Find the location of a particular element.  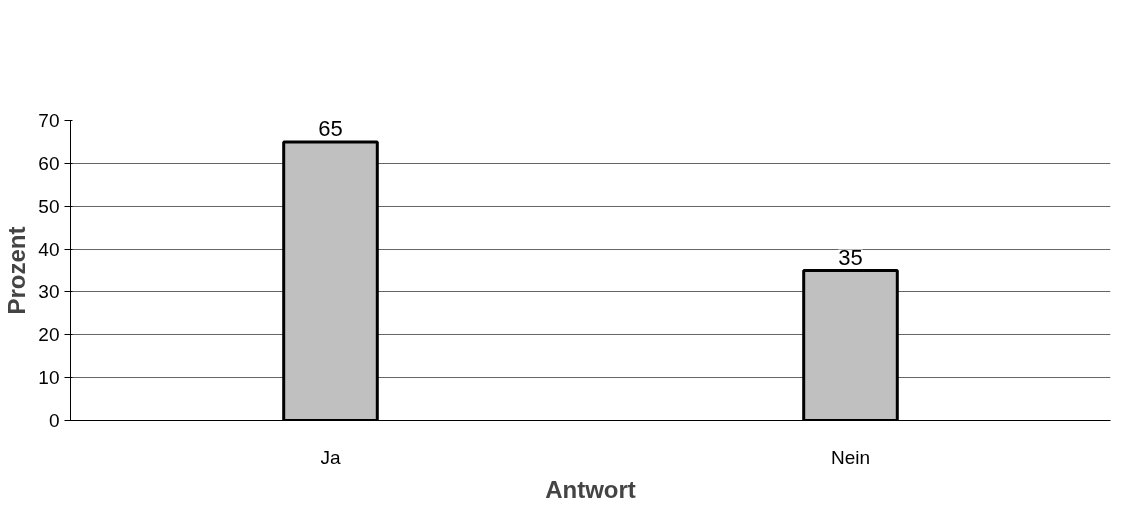

y-tick-label: 50 is located at coordinates (49, 206).